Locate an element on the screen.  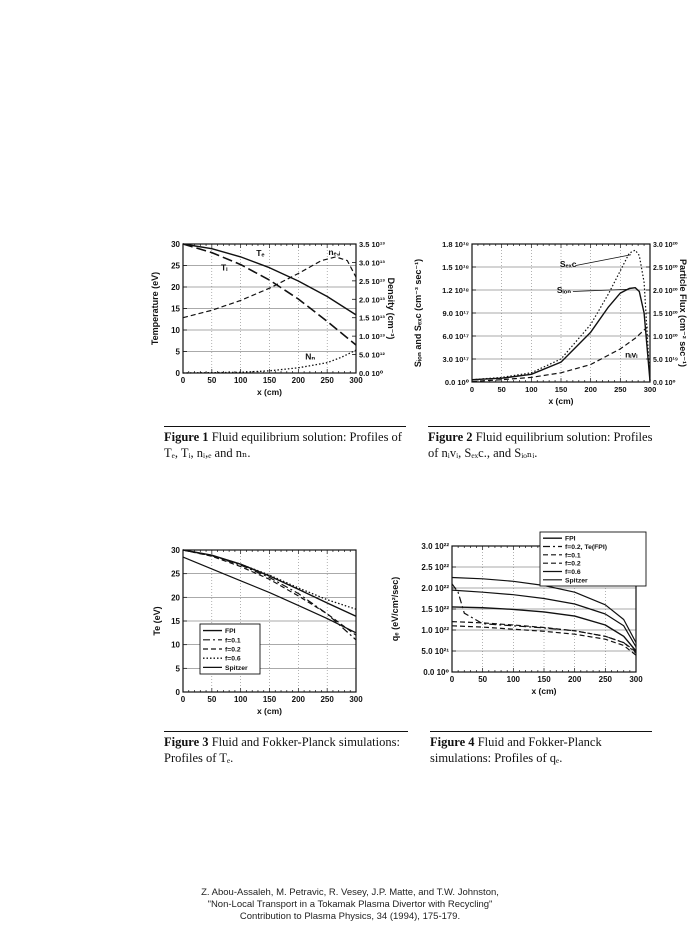
fig4-ytick-label-5: 2.5 10²² is located at coordinates (435, 567).